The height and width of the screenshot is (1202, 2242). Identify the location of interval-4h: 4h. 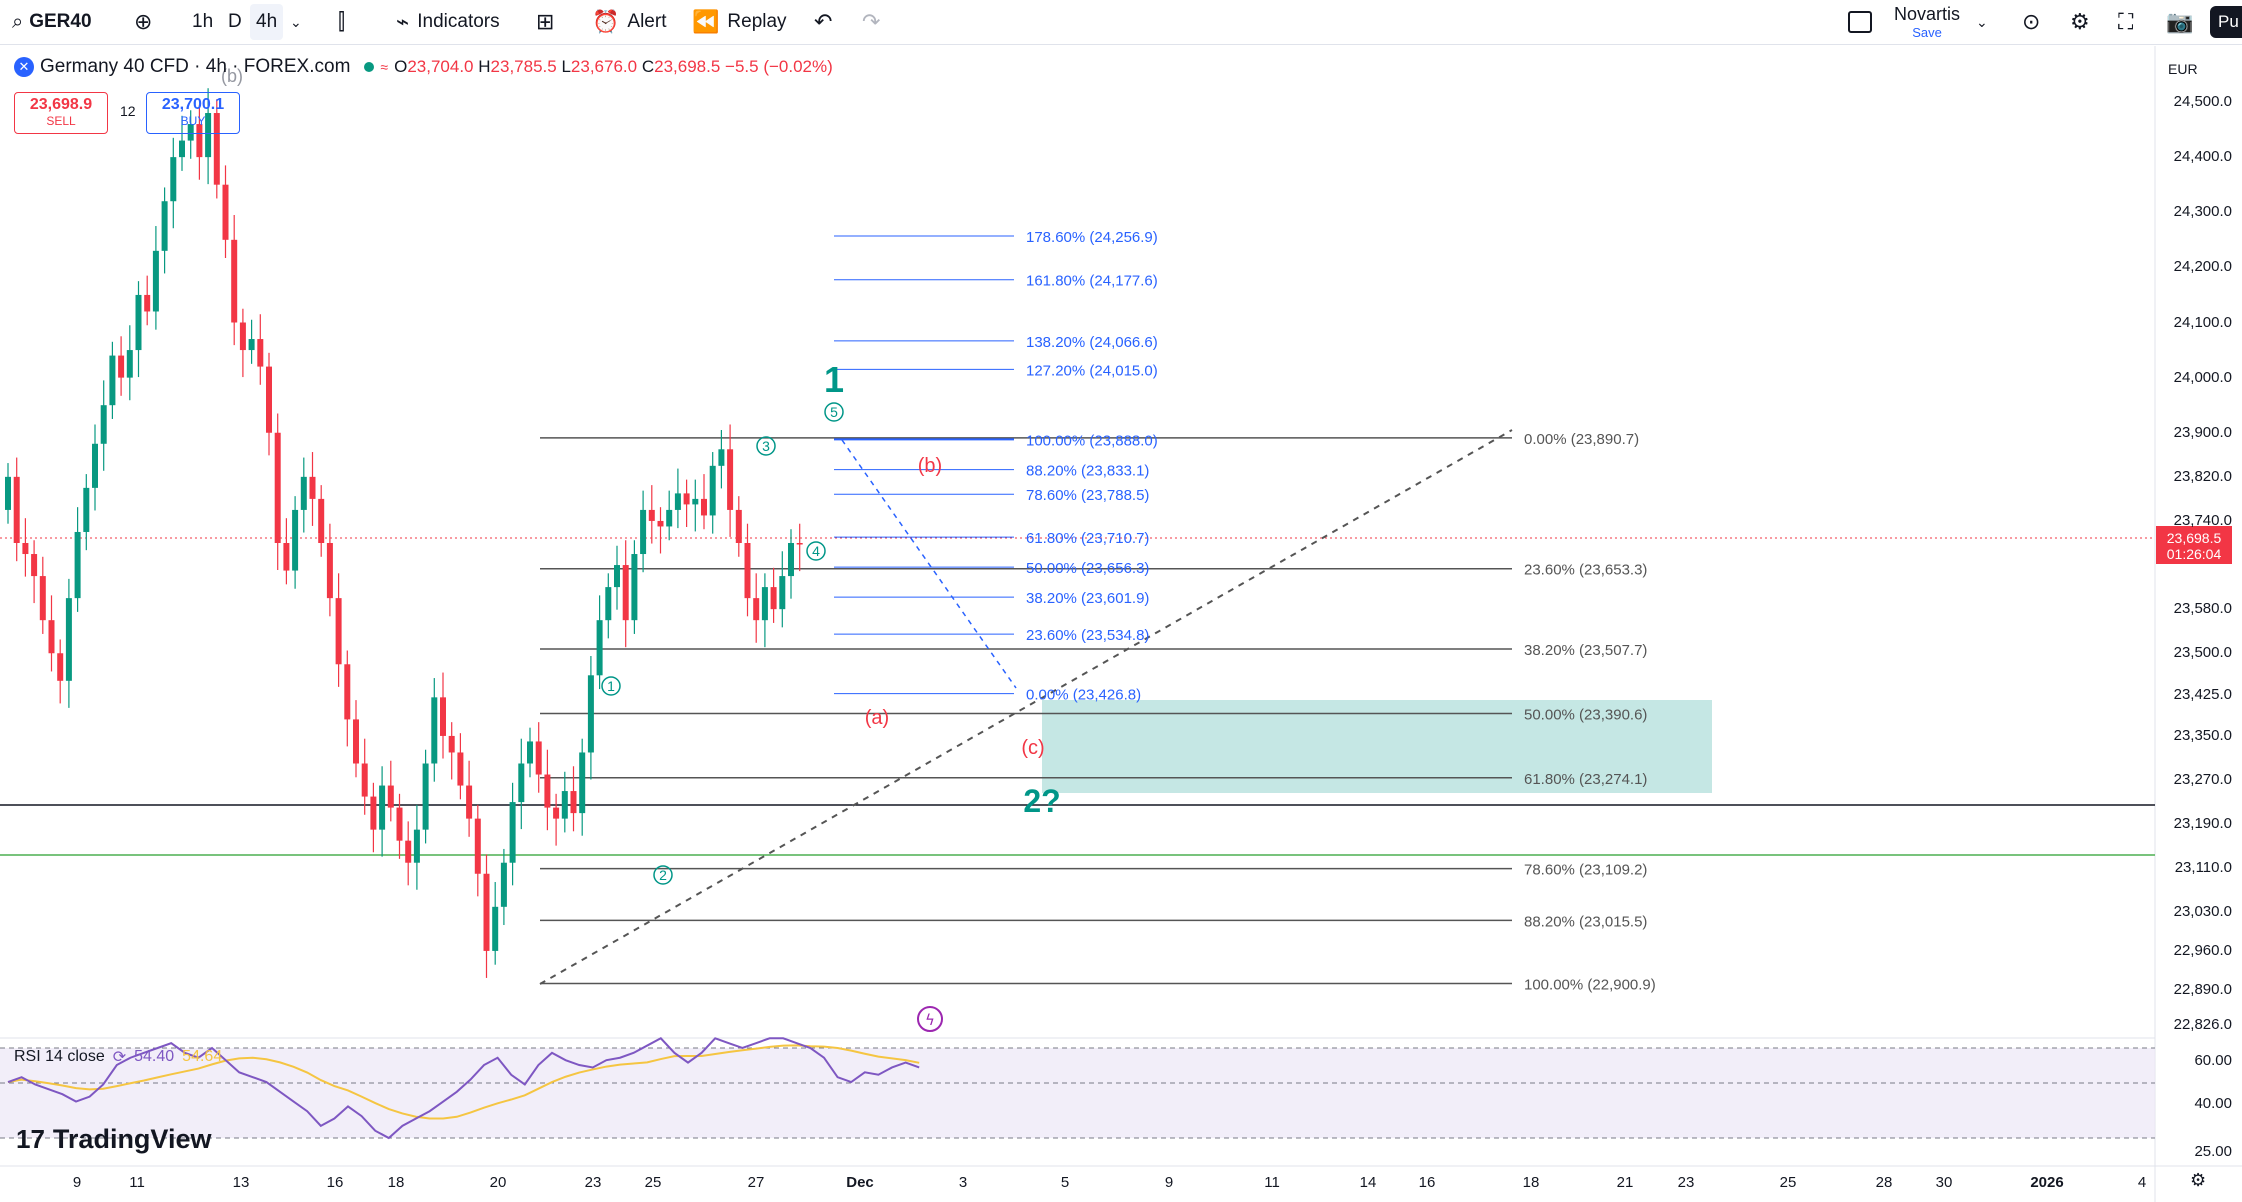
(267, 22).